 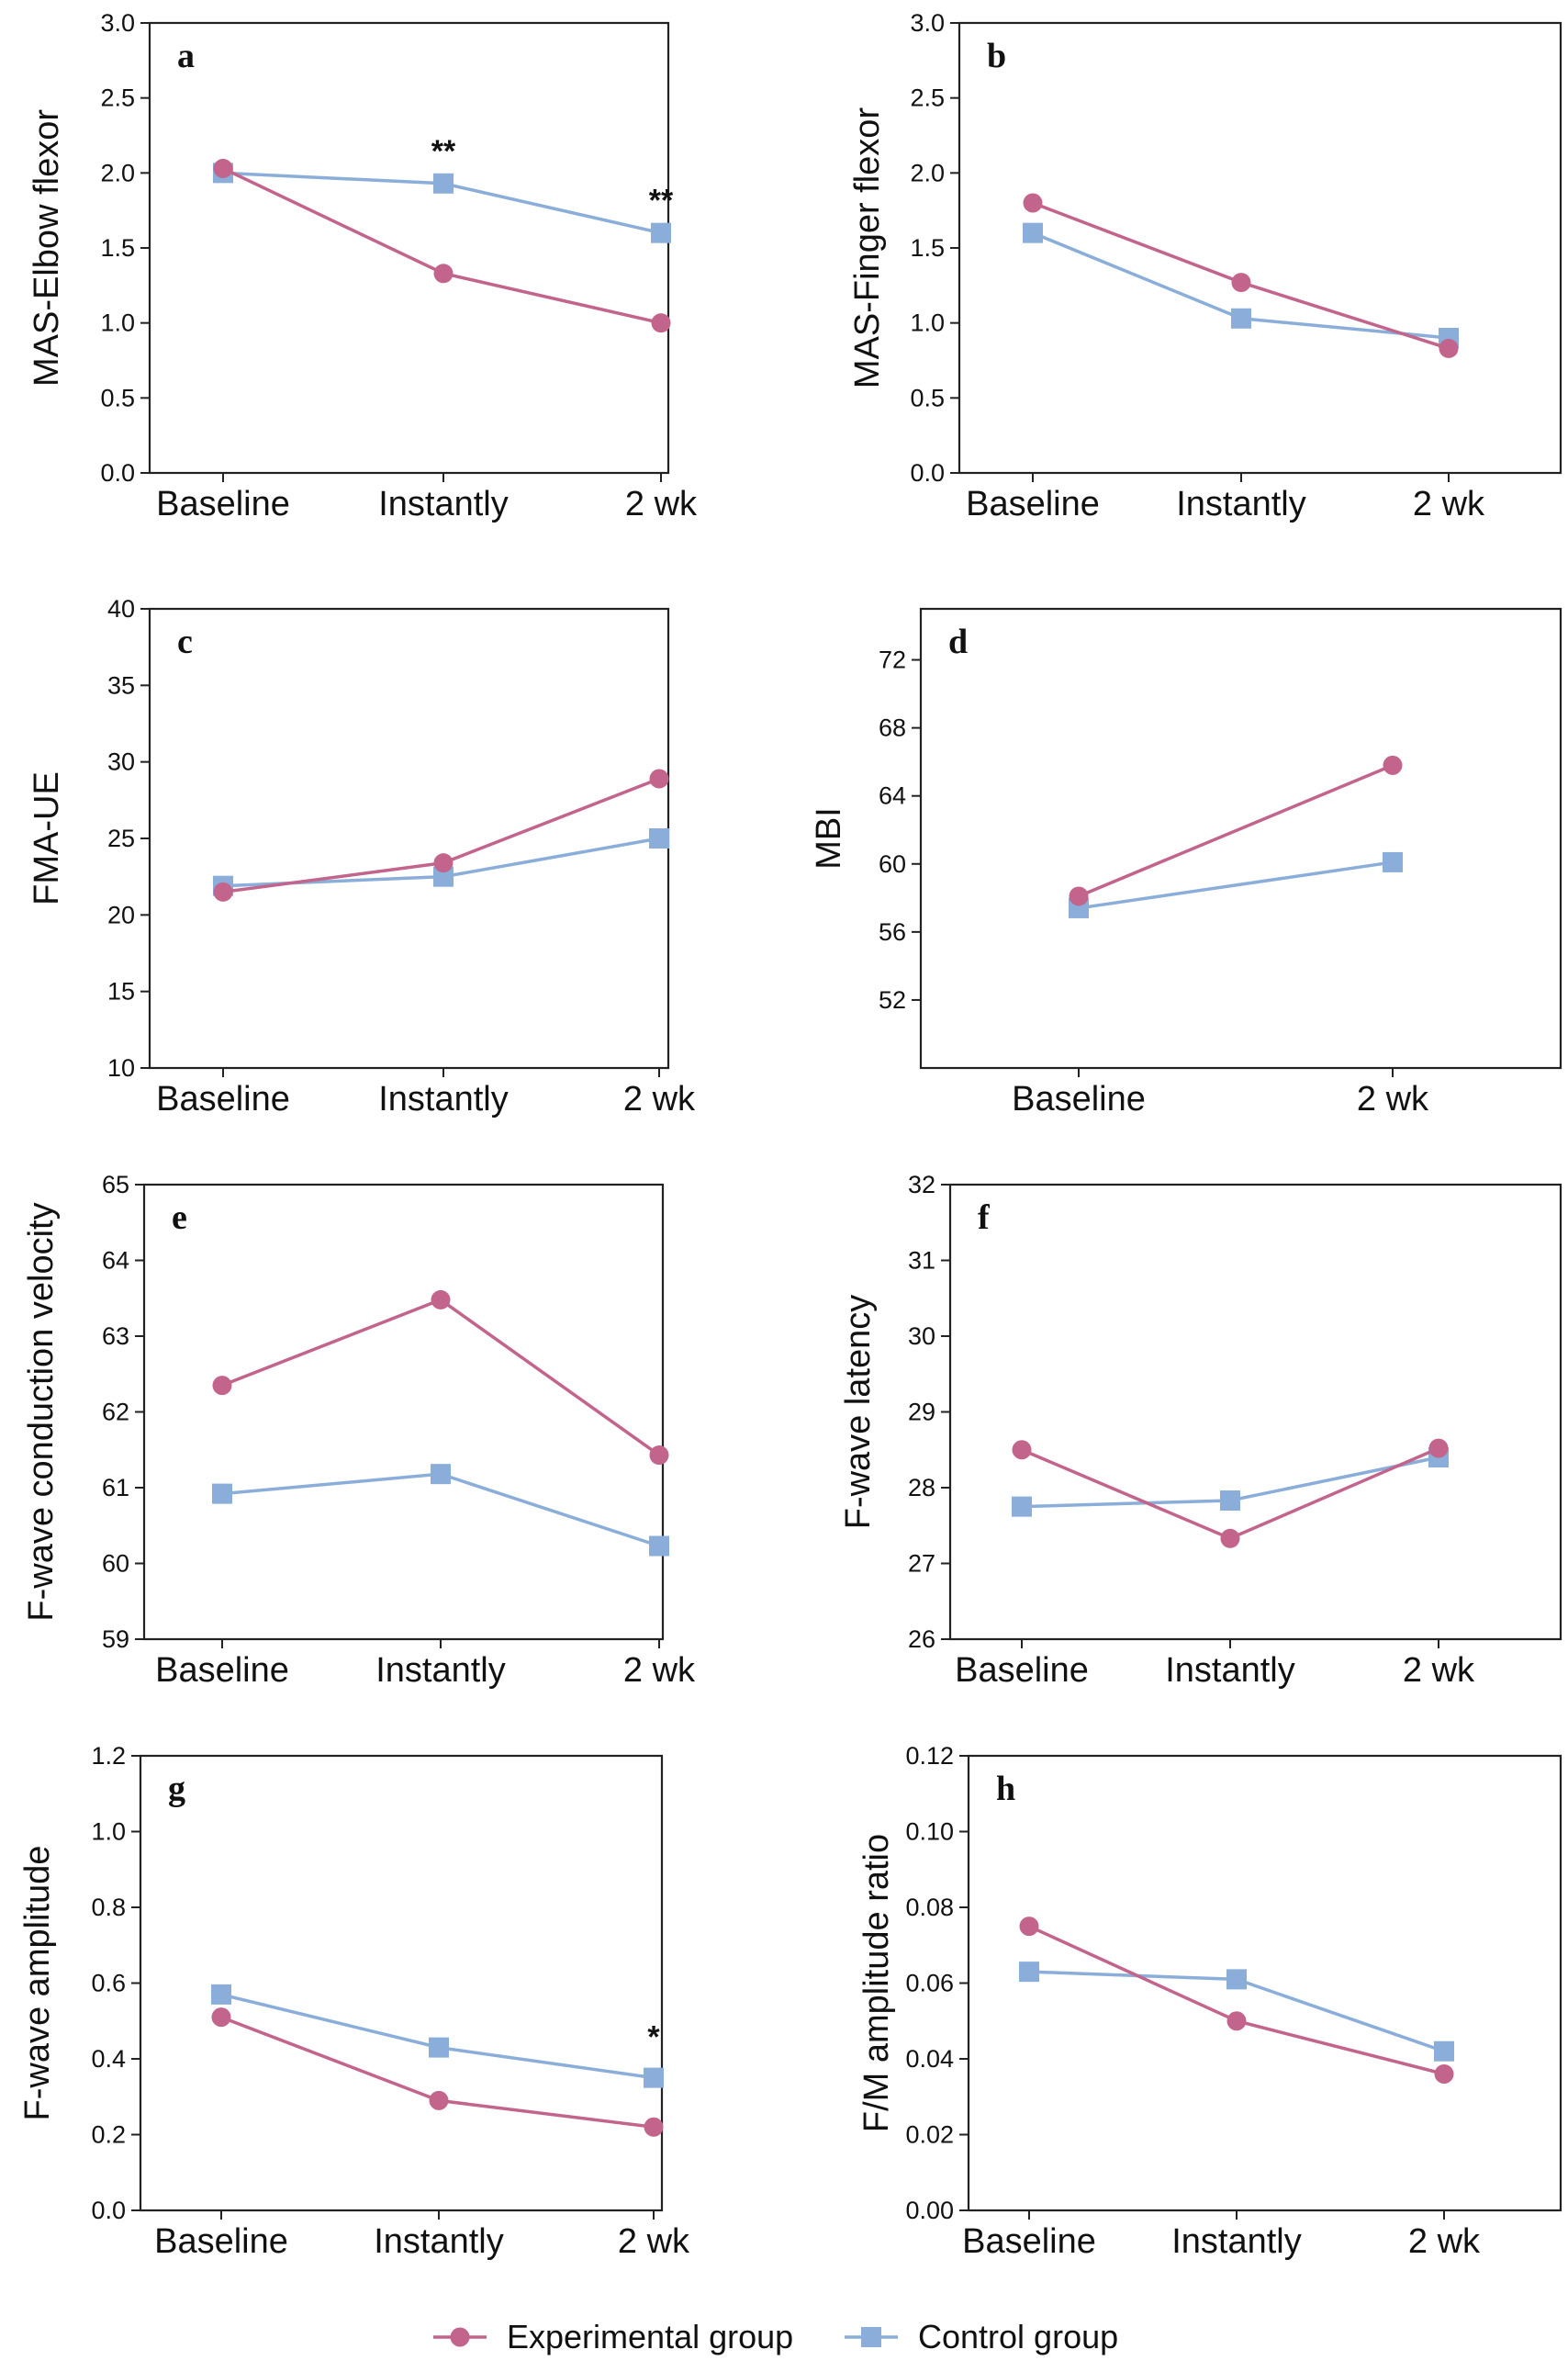 What do you see at coordinates (41, 1411) in the screenshot?
I see `y-axis-label: F-wave conduction velocity` at bounding box center [41, 1411].